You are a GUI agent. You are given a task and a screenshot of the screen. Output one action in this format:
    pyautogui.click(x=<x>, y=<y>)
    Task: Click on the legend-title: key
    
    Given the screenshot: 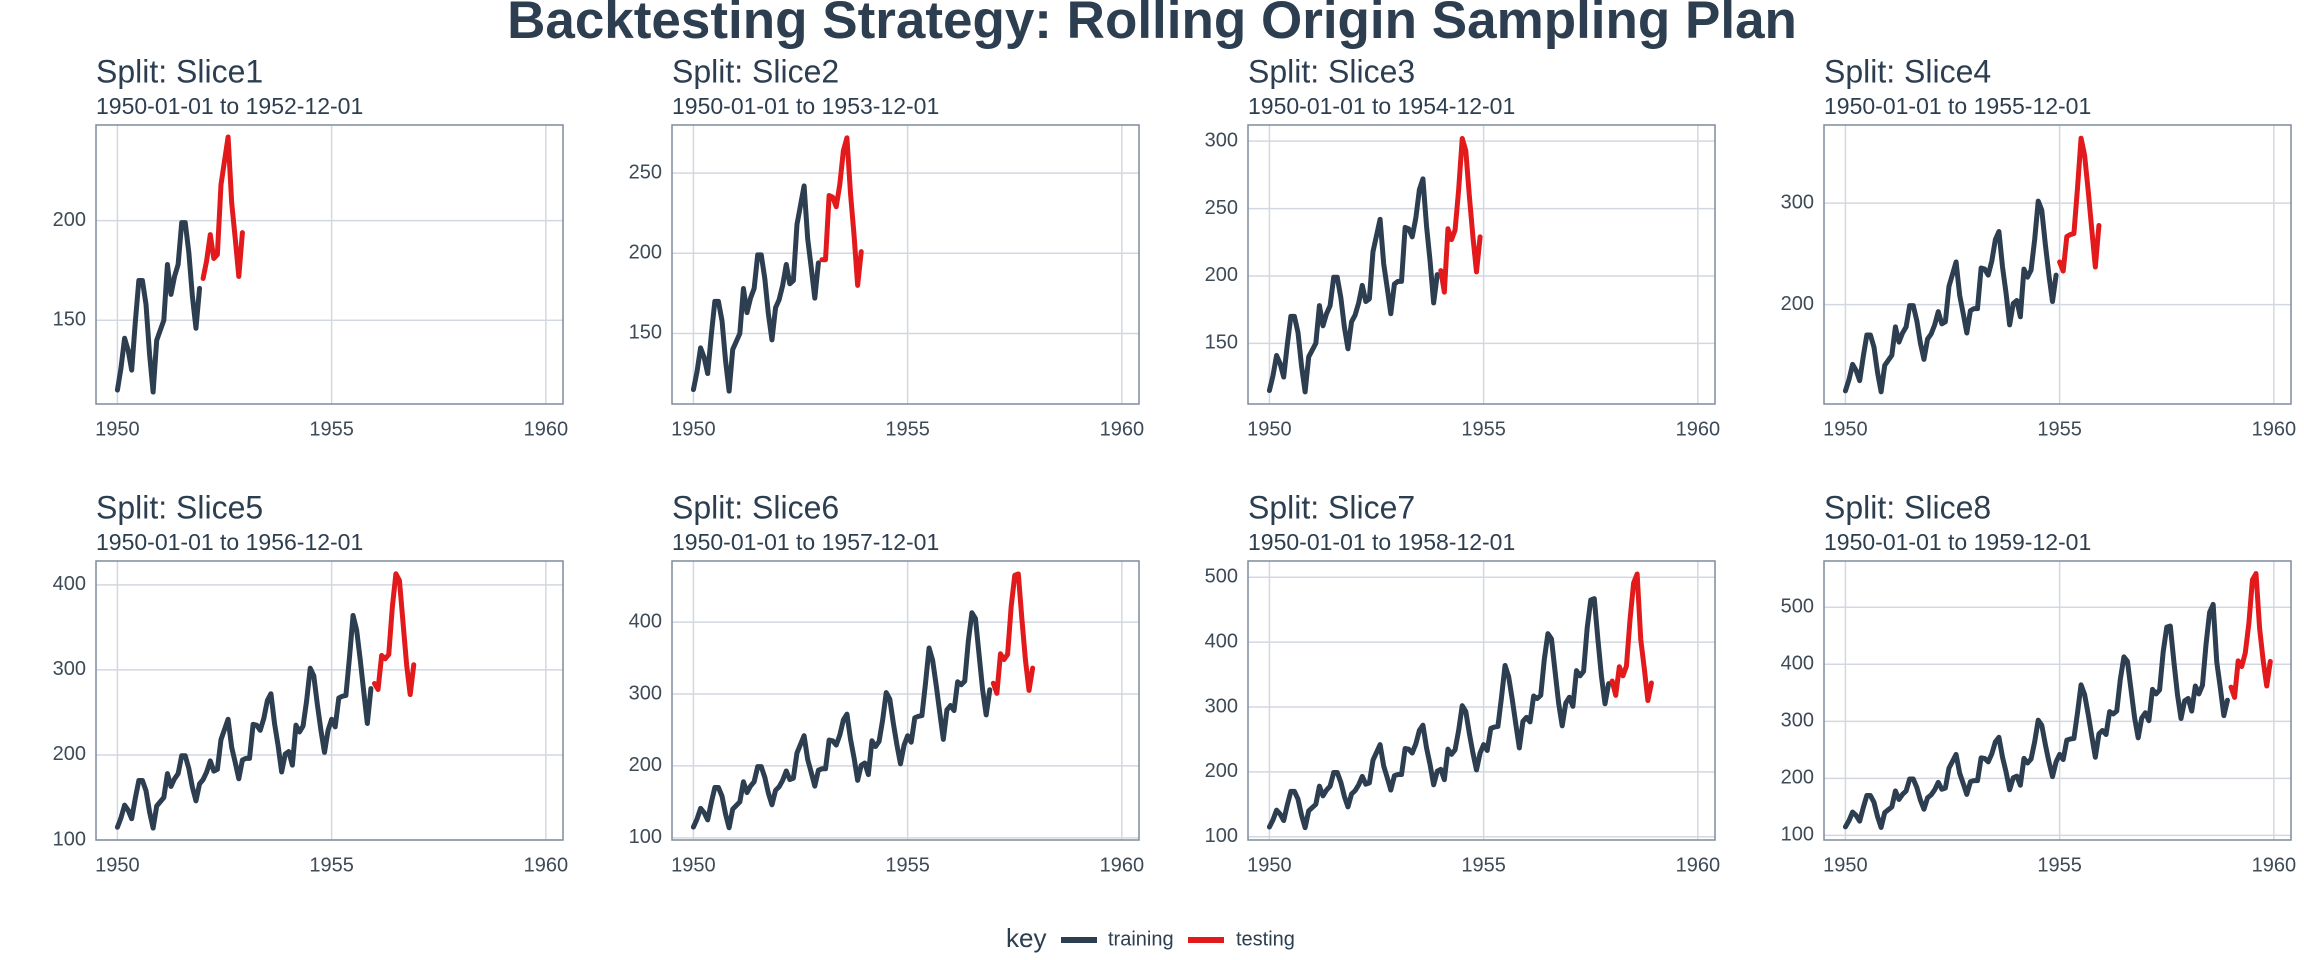 What is the action you would take?
    pyautogui.click(x=1026, y=938)
    